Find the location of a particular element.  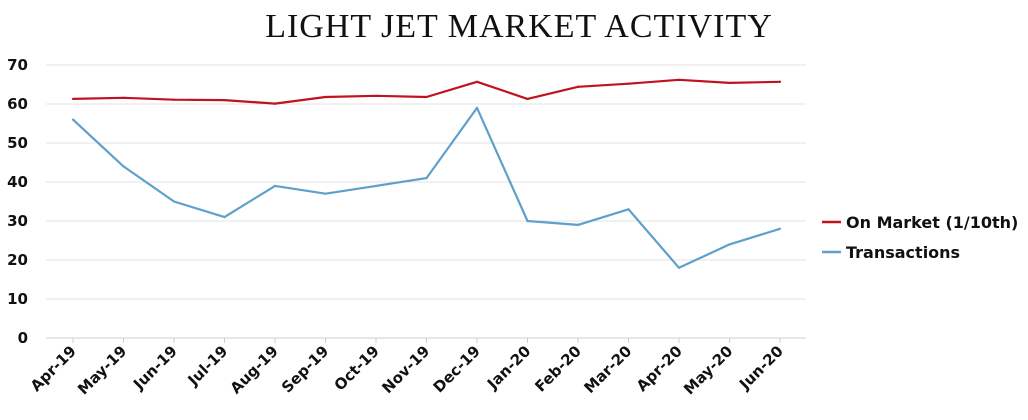

x-tick-label: Feb-20 is located at coordinates (557, 368).